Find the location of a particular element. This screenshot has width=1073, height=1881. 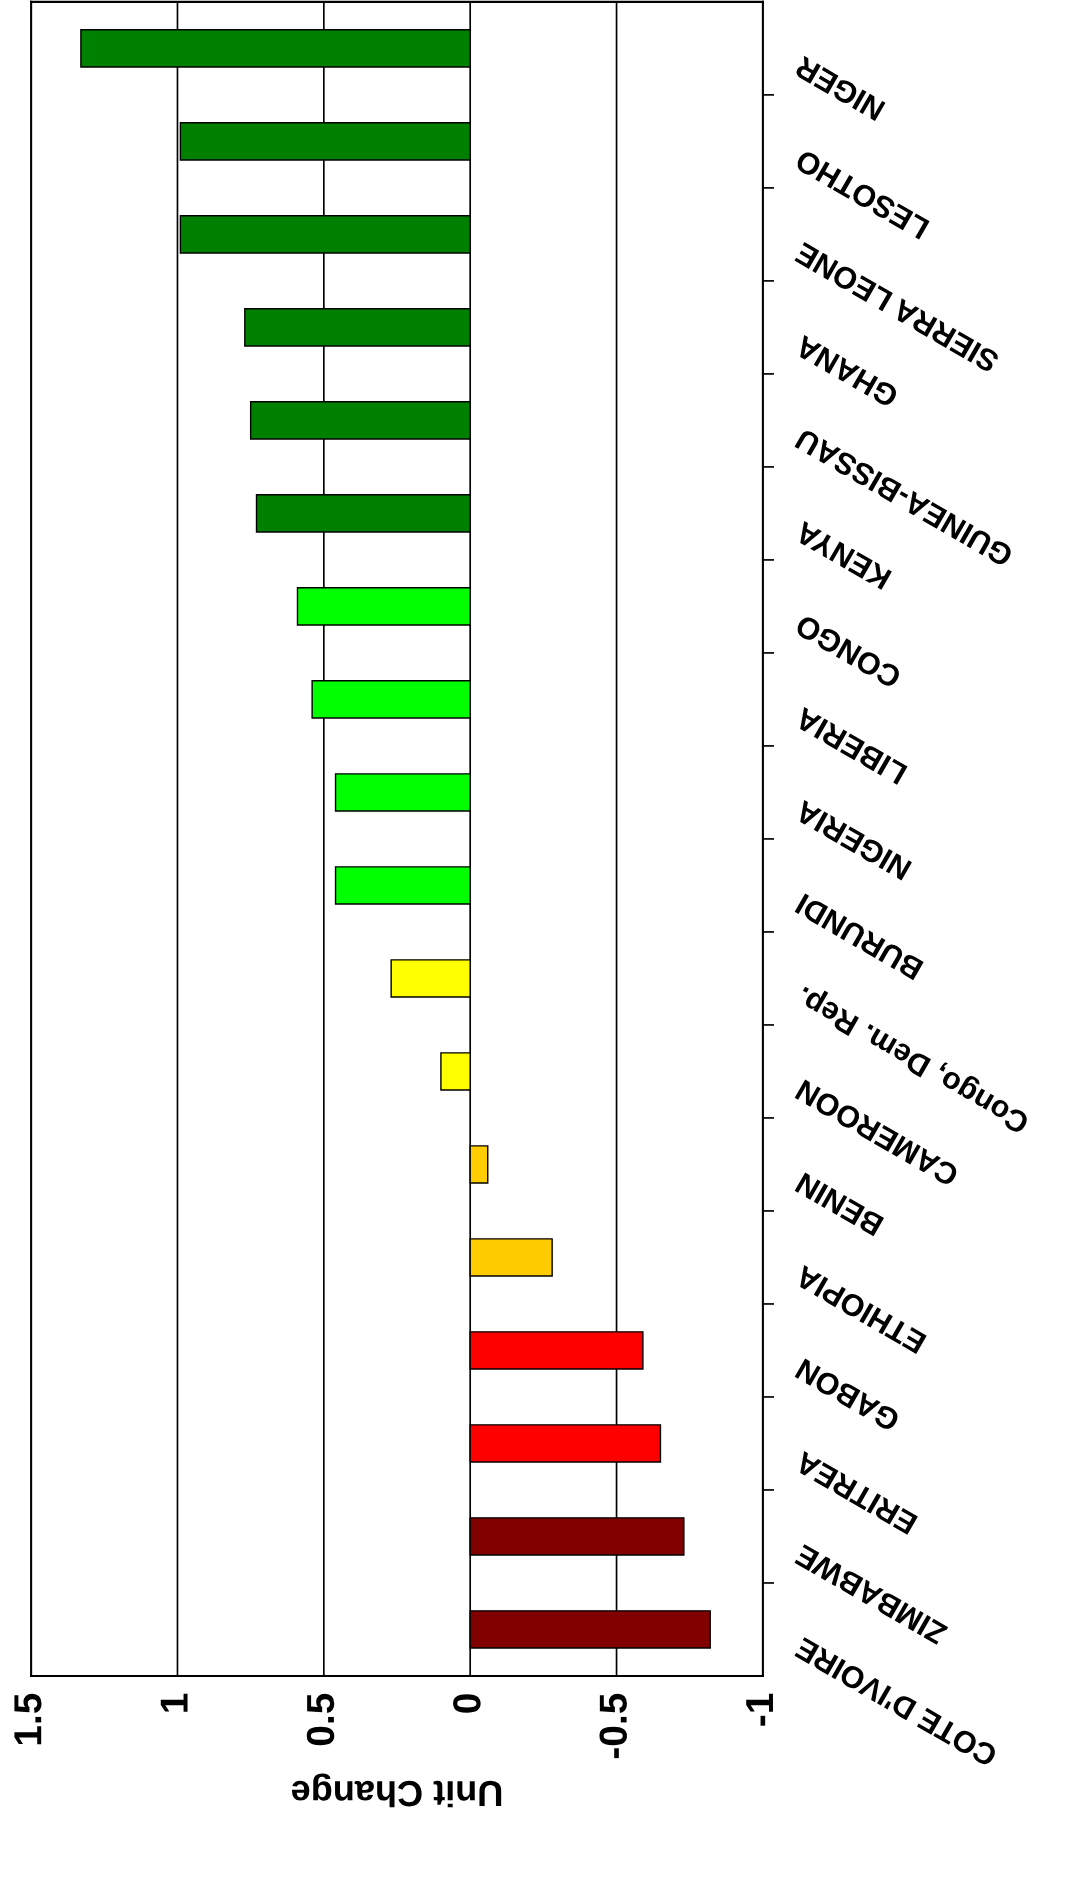

x-tick-label: -1 is located at coordinates (759, 1709).